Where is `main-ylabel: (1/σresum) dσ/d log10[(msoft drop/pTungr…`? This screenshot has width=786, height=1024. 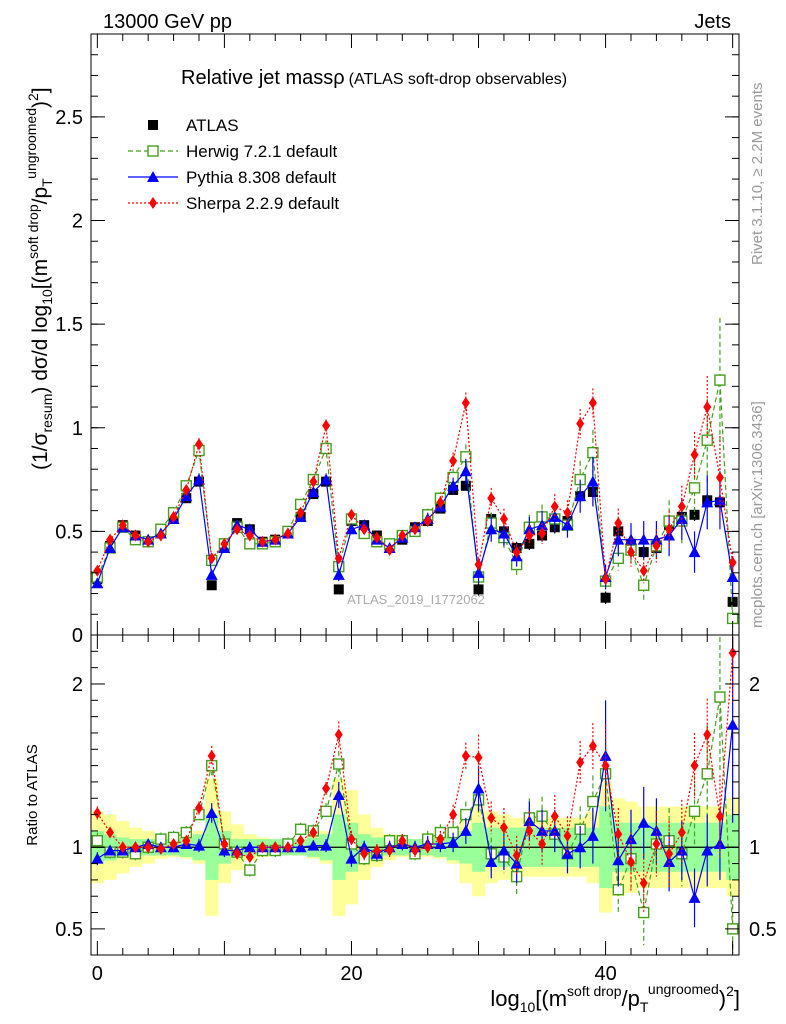 main-ylabel: (1/σresum) dσ/d log10[(msoft drop/pTungr… is located at coordinates (39, 278).